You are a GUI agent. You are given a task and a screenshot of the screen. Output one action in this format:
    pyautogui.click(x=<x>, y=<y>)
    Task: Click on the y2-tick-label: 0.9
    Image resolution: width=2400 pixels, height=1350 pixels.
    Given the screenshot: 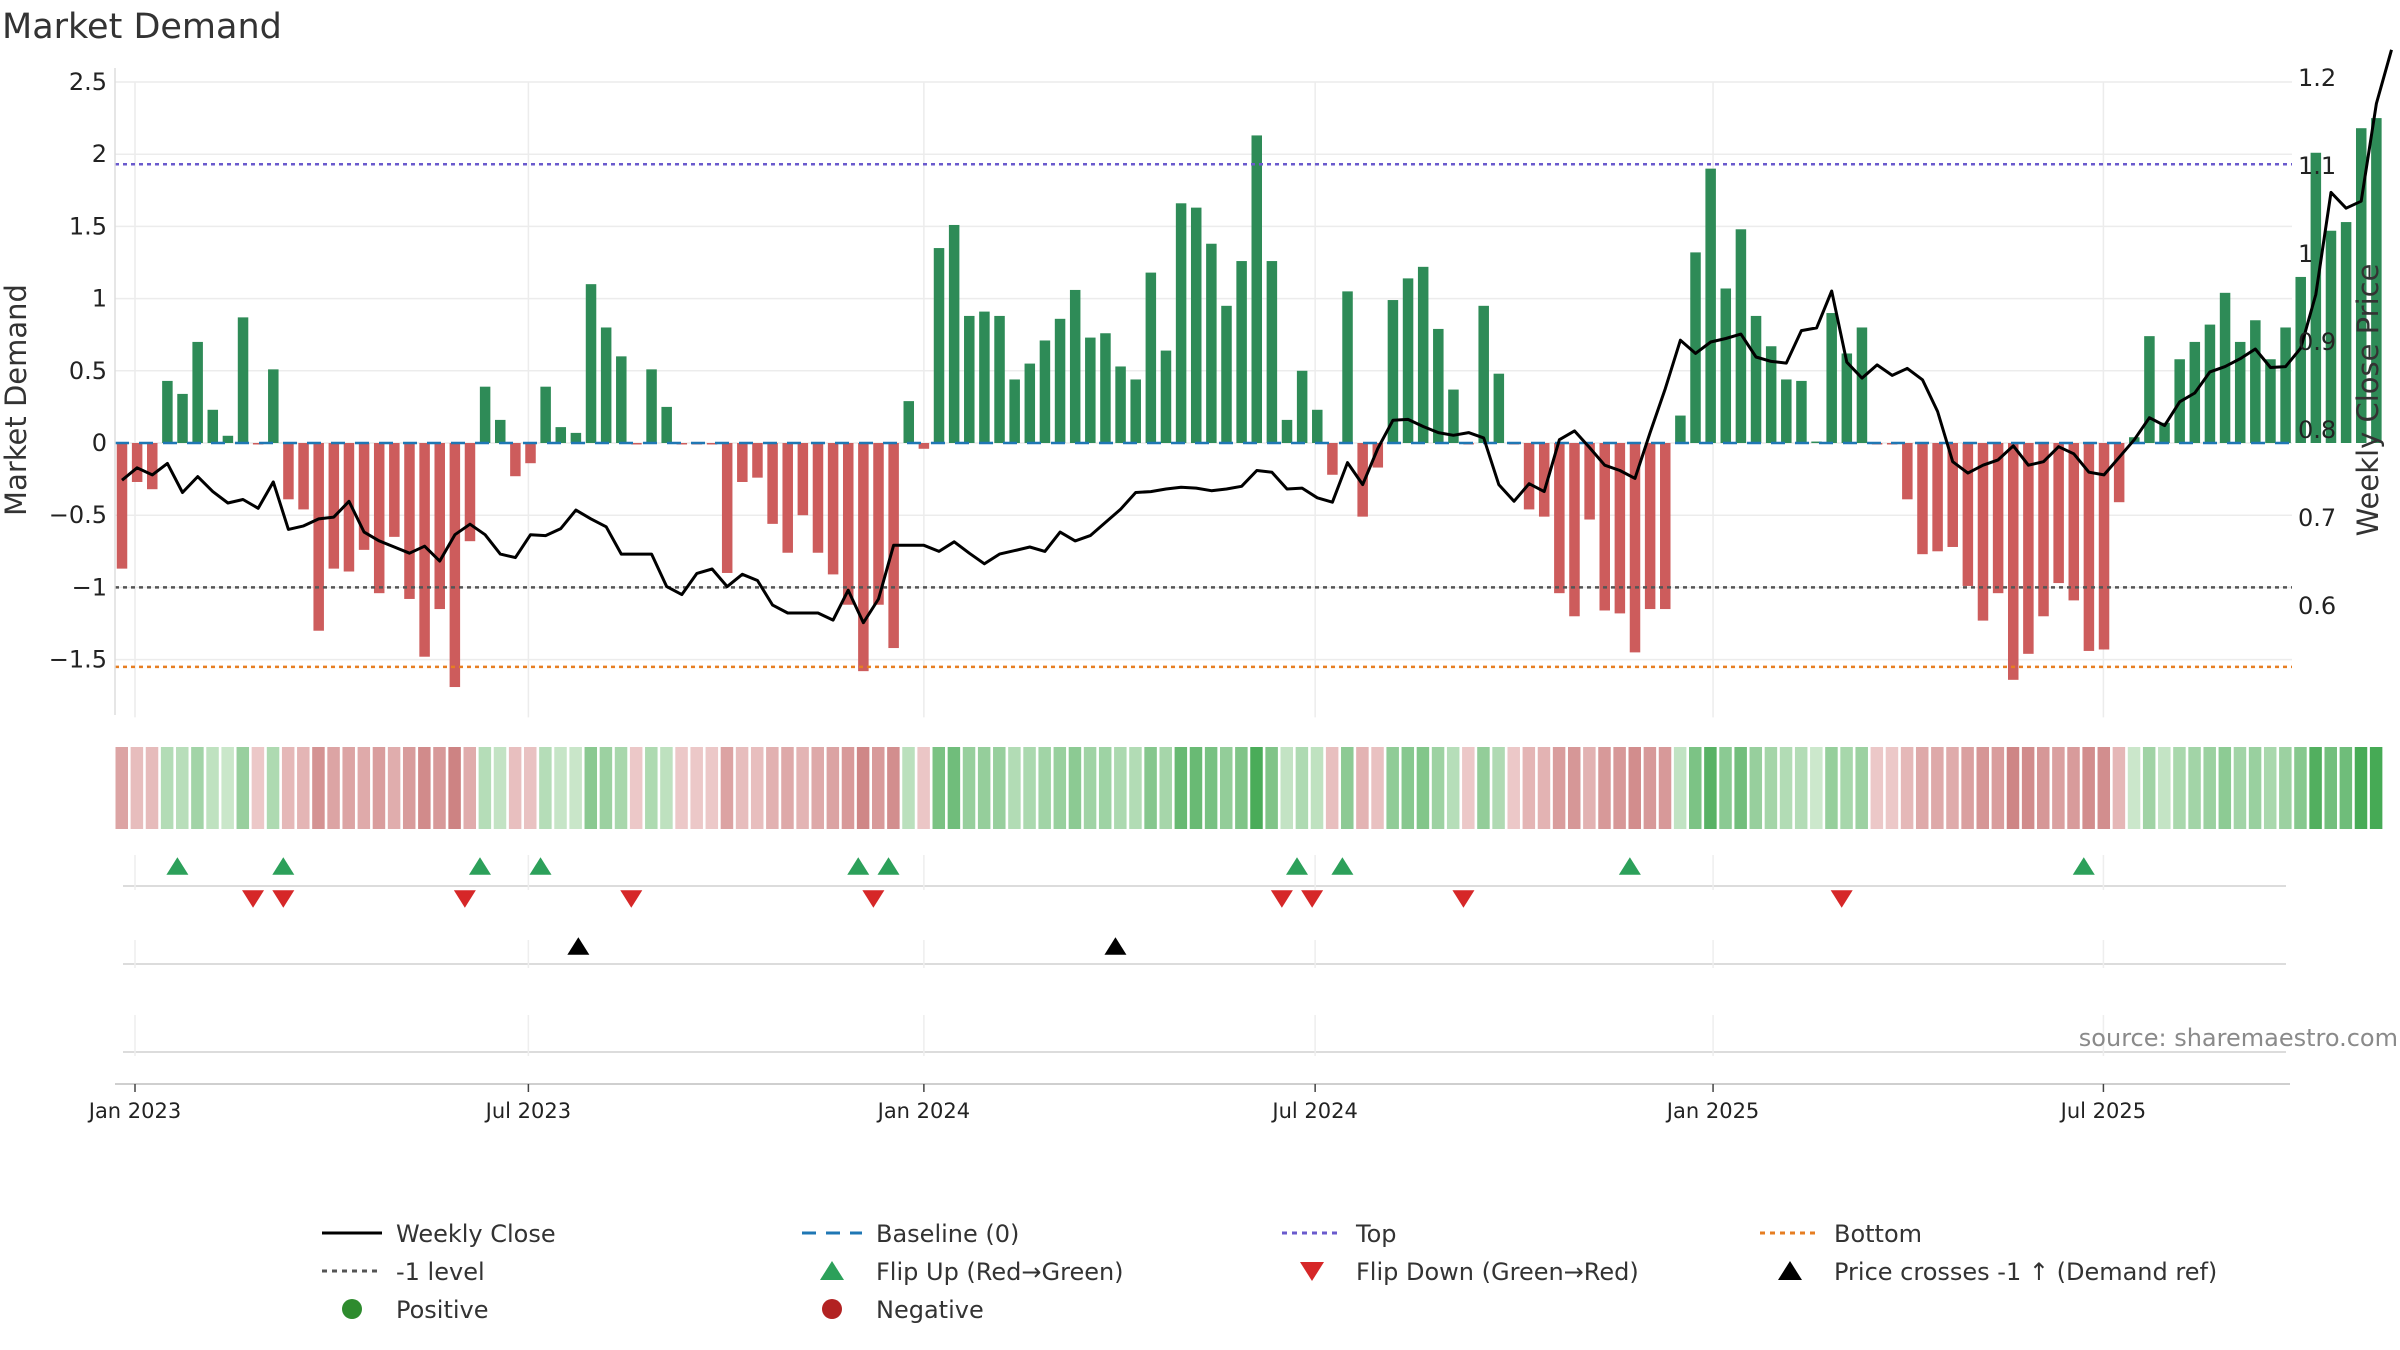 What is the action you would take?
    pyautogui.click(x=2317, y=342)
    